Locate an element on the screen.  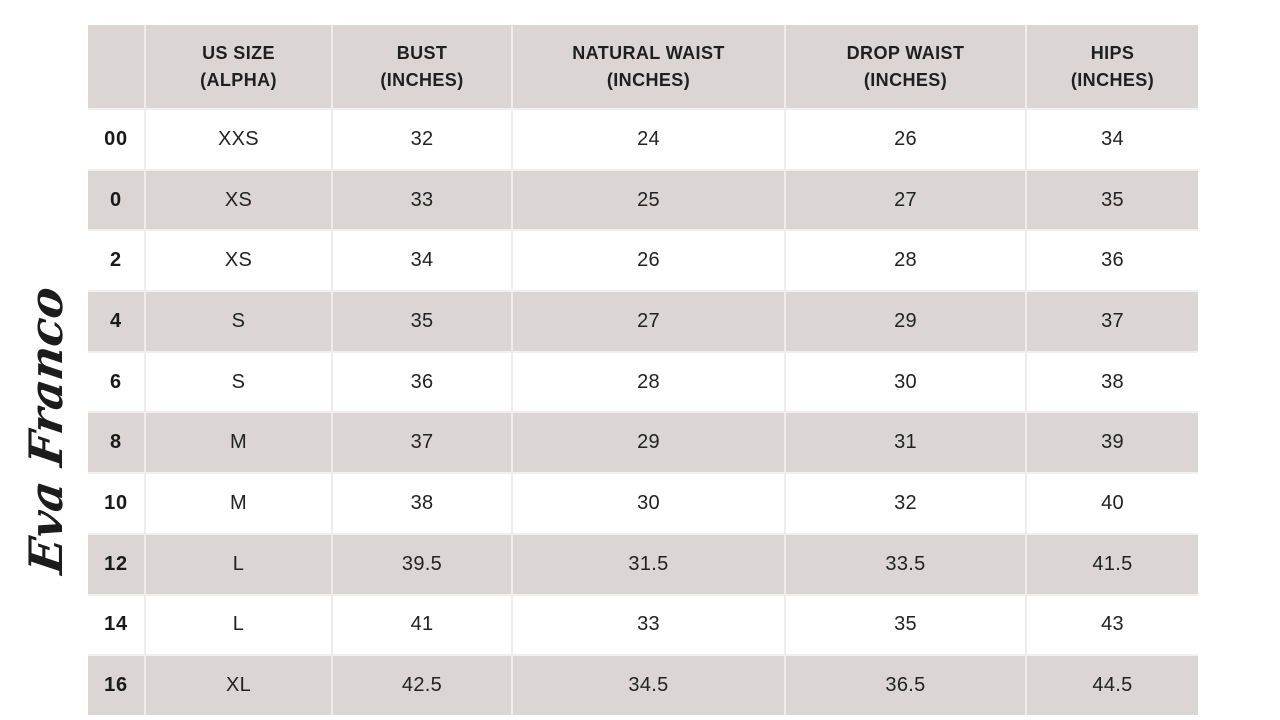
cell-drop-waist: 33.5 is located at coordinates (905, 563).